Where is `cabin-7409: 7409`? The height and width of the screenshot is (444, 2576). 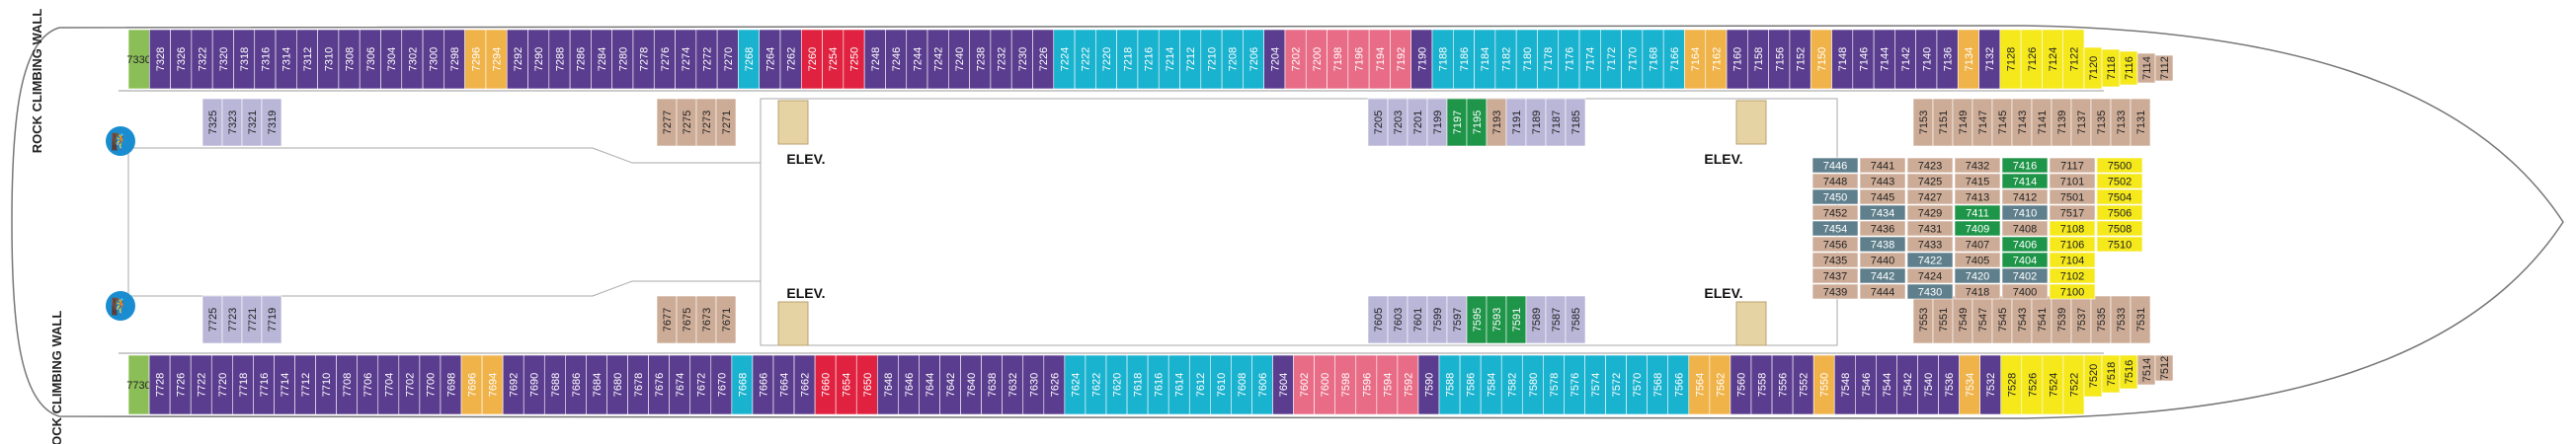
cabin-7409: 7409 is located at coordinates (1977, 229).